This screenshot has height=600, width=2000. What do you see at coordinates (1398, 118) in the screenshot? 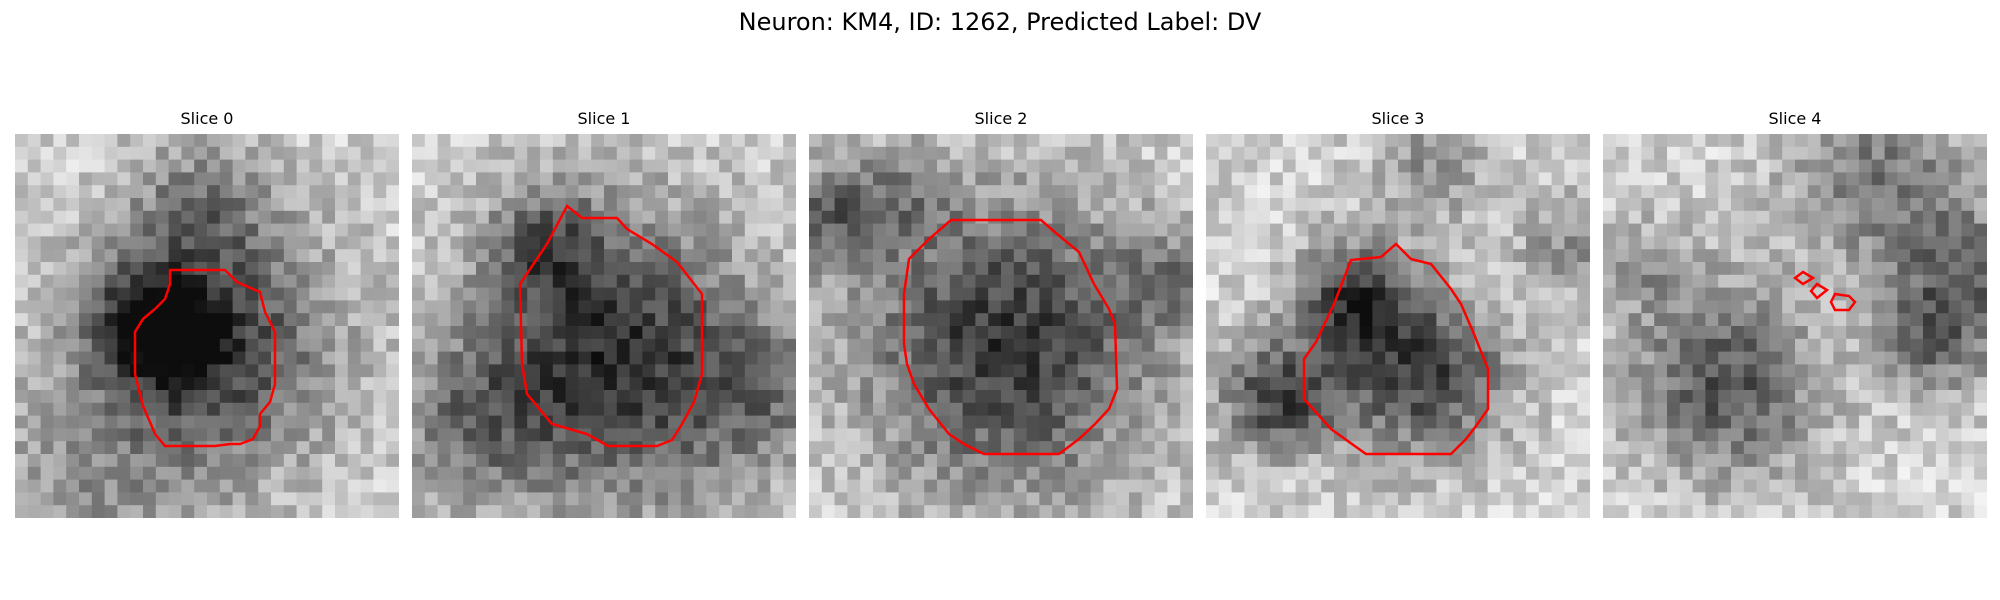
I see `slice-title: Slice 3` at bounding box center [1398, 118].